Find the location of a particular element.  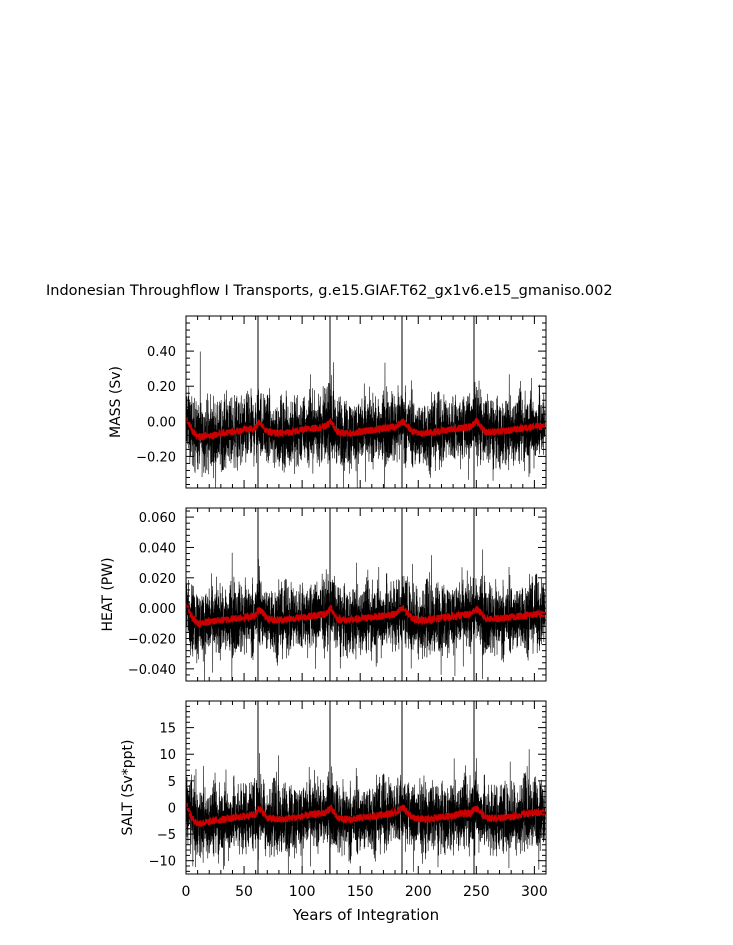

y-axis-label: SALT (Sv*ppt) is located at coordinates (128, 788).